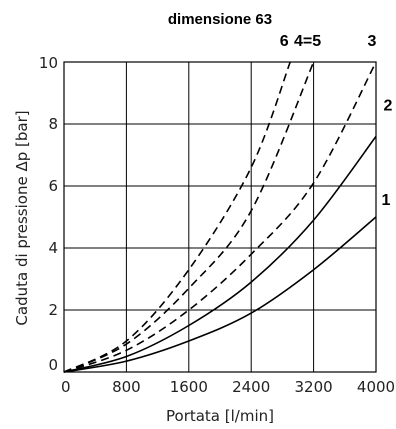 The height and width of the screenshot is (429, 396). Describe the element at coordinates (388, 105) in the screenshot. I see `series-label: 2` at that location.